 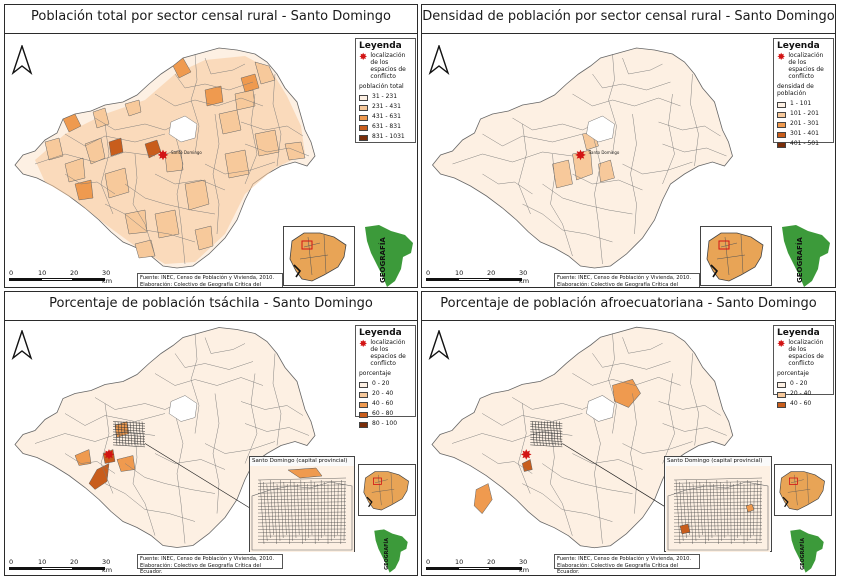 What do you see at coordinates (375, 373) in the screenshot?
I see `legend-heading: porcentaje` at bounding box center [375, 373].